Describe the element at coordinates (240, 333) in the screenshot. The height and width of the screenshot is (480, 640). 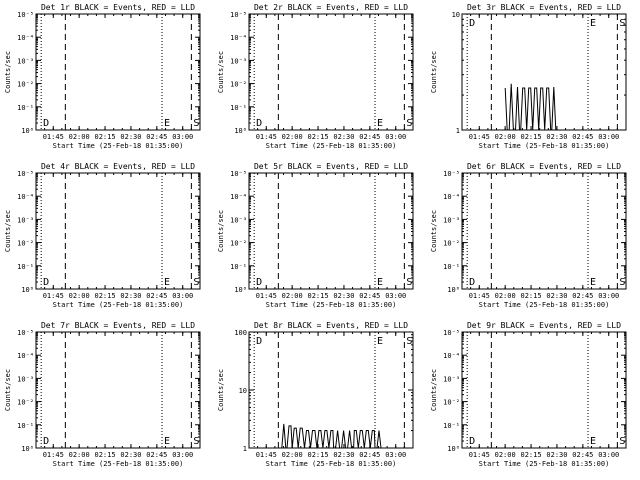
I see `y-tick-label: 100` at that location.